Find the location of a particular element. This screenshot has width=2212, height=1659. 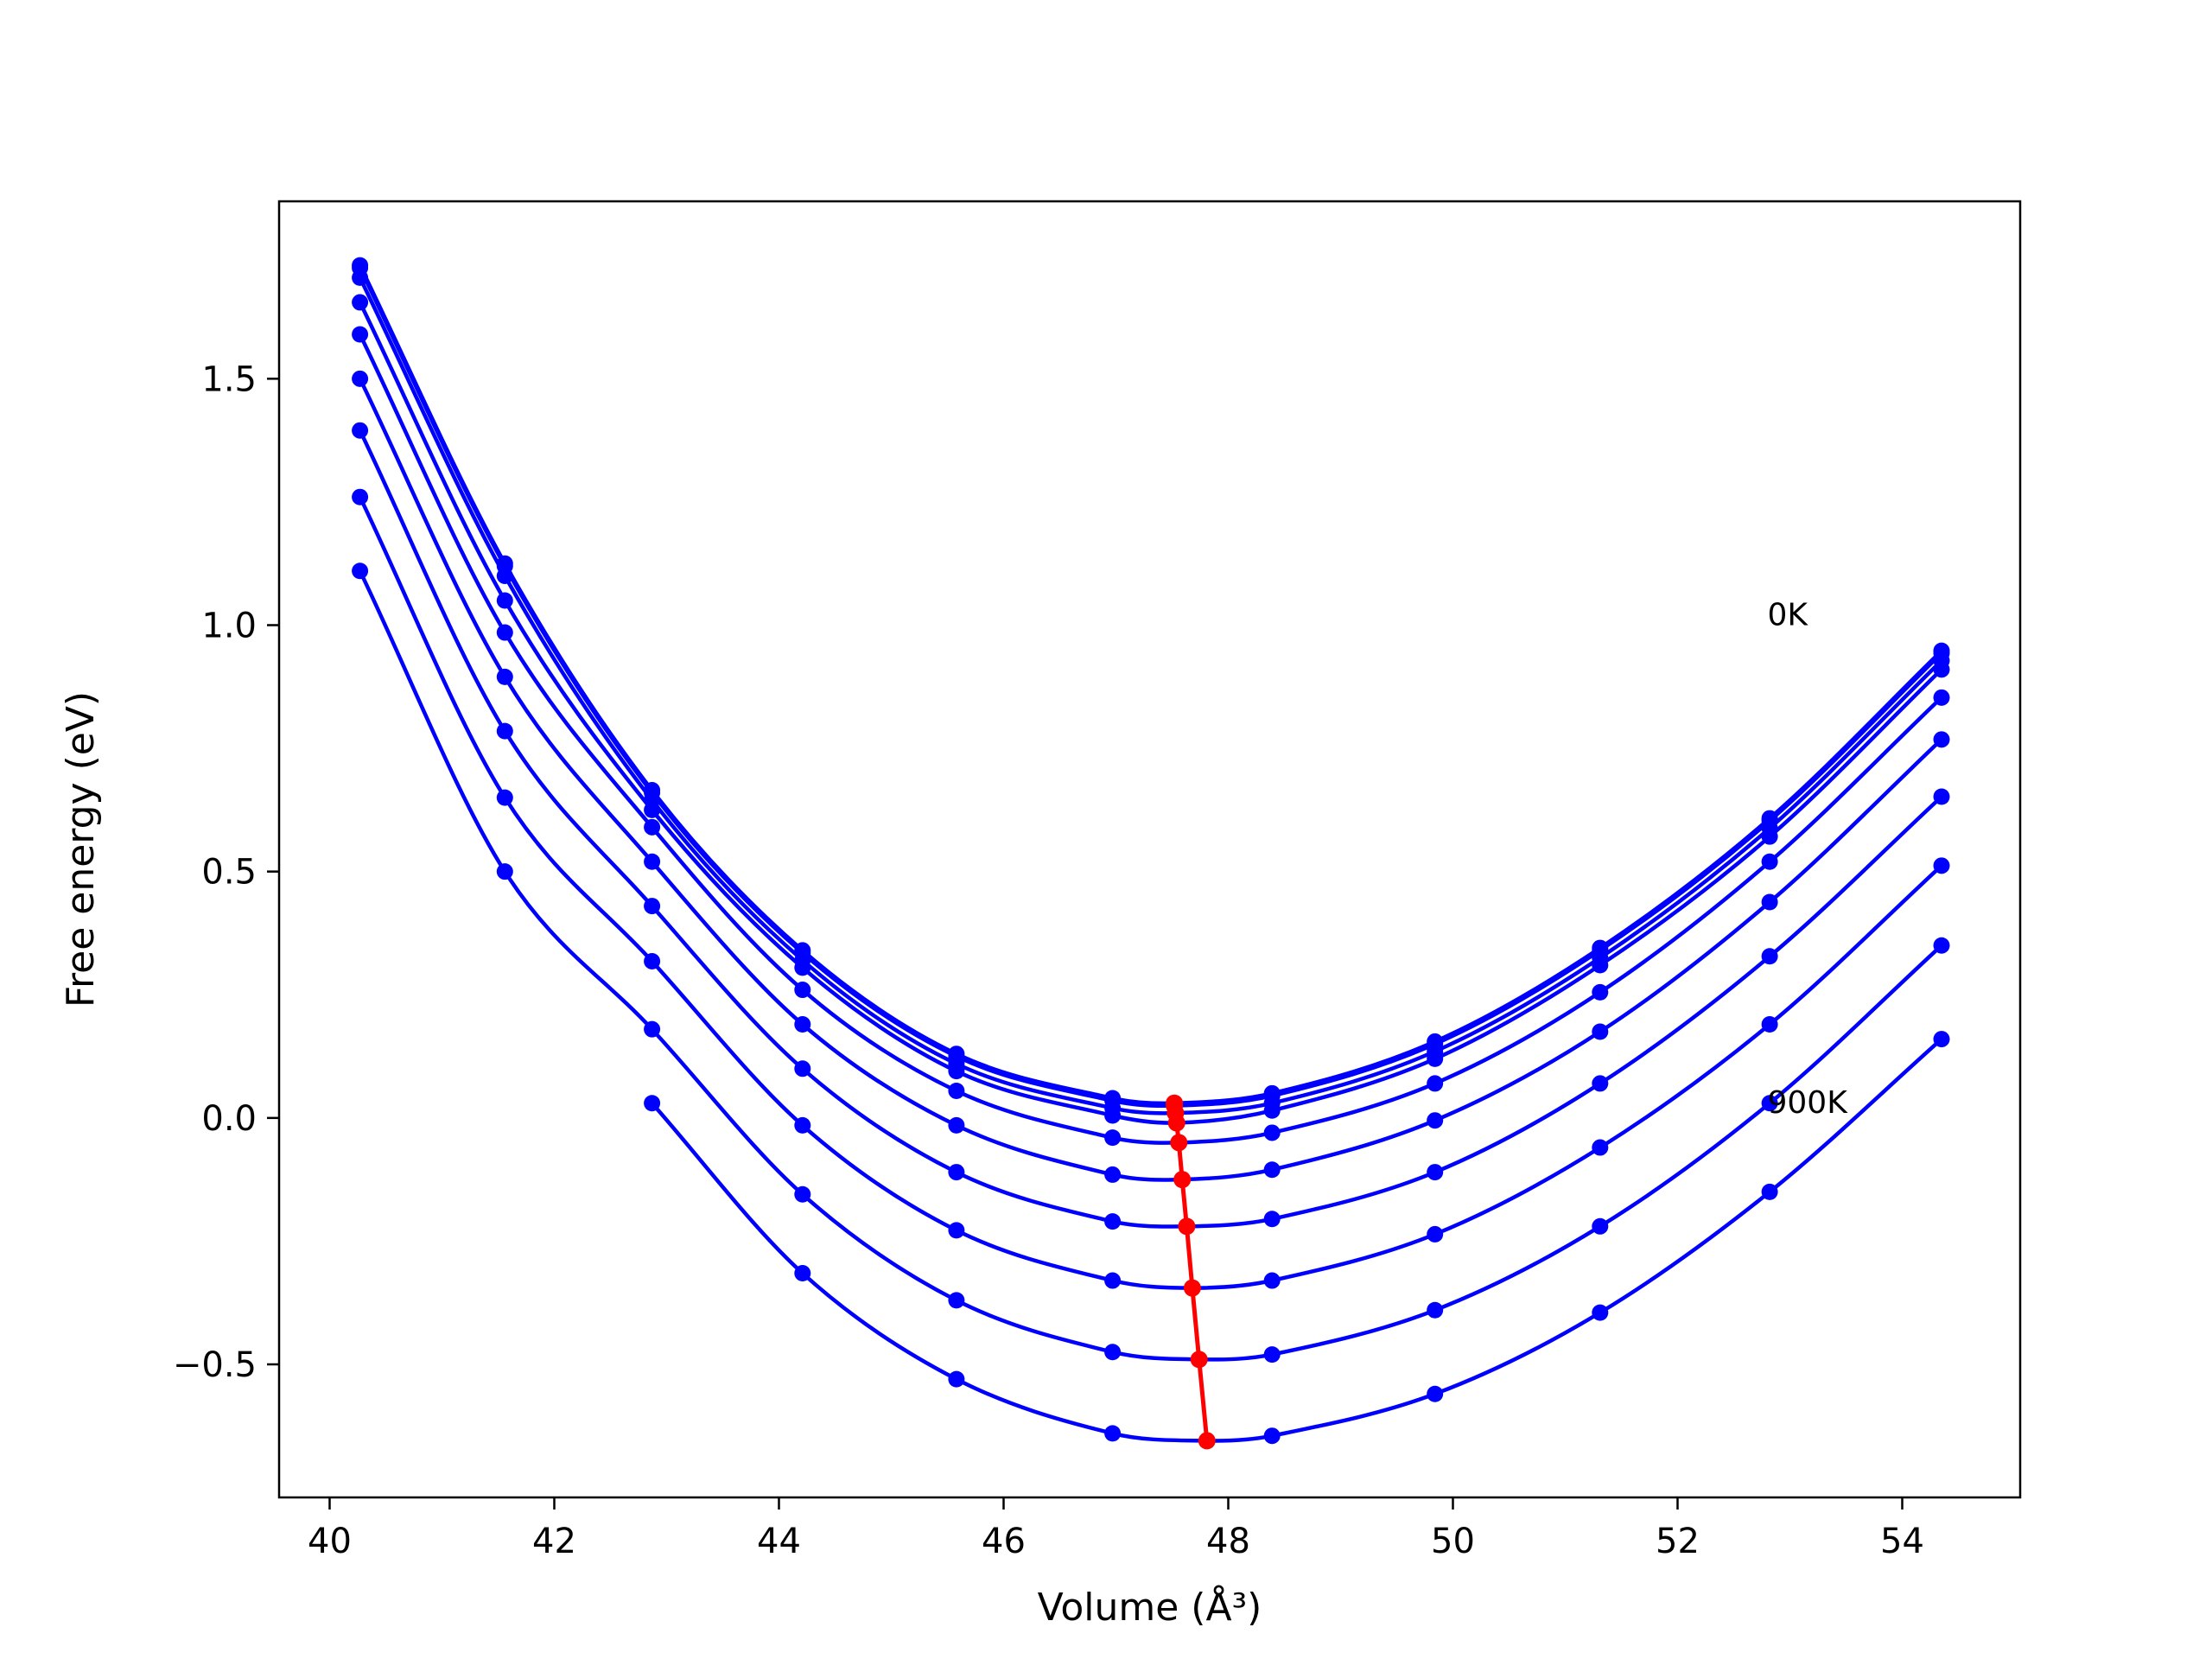

minima-series is located at coordinates (1191, 1272).